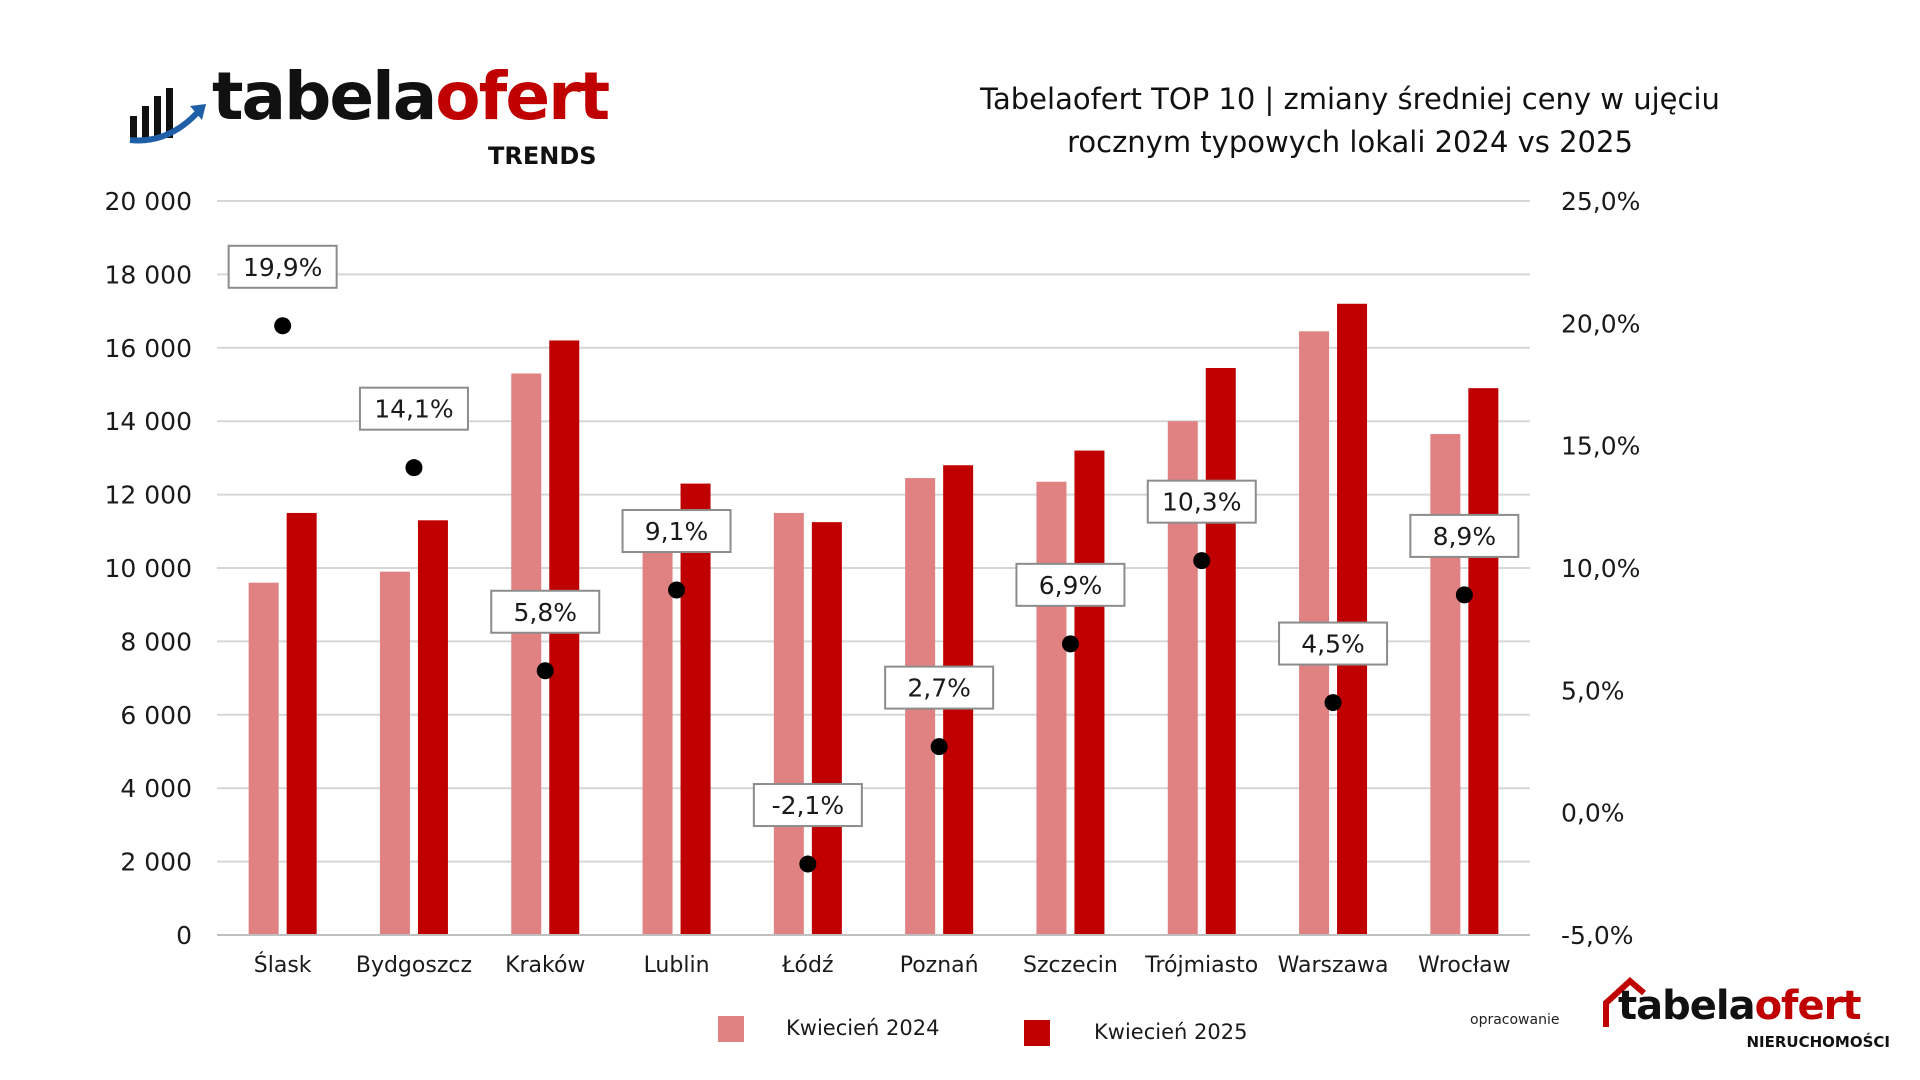 The image size is (1920, 1080). I want to click on change-label: 19,9%, so click(282, 267).